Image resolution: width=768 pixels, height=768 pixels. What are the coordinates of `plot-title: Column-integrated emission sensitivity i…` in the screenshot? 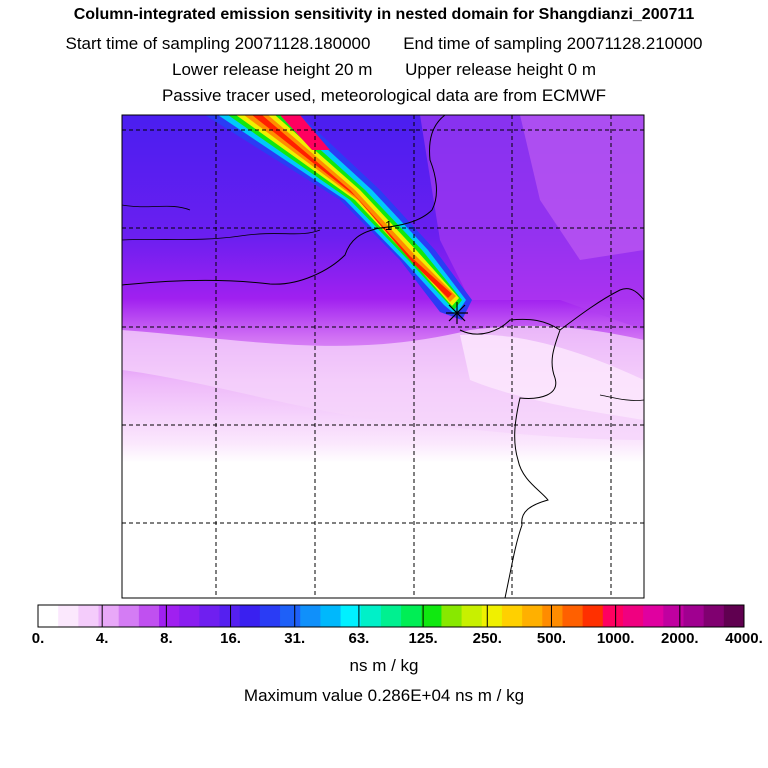 It's located at (384, 14).